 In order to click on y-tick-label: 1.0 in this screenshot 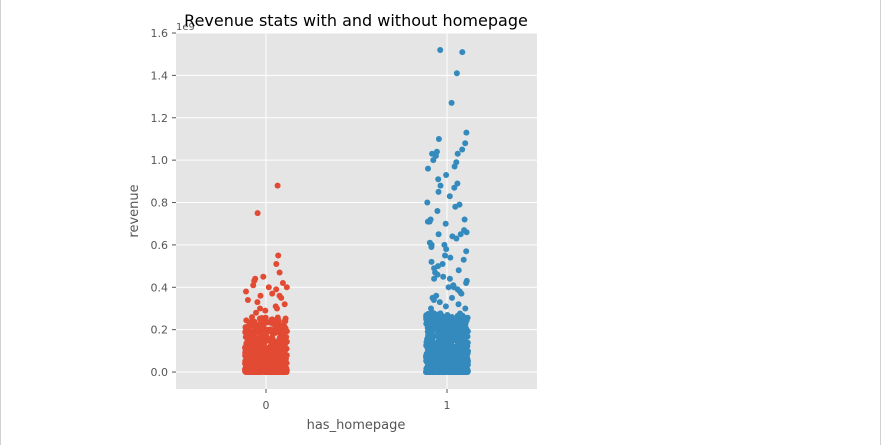, I will do `click(160, 160)`.